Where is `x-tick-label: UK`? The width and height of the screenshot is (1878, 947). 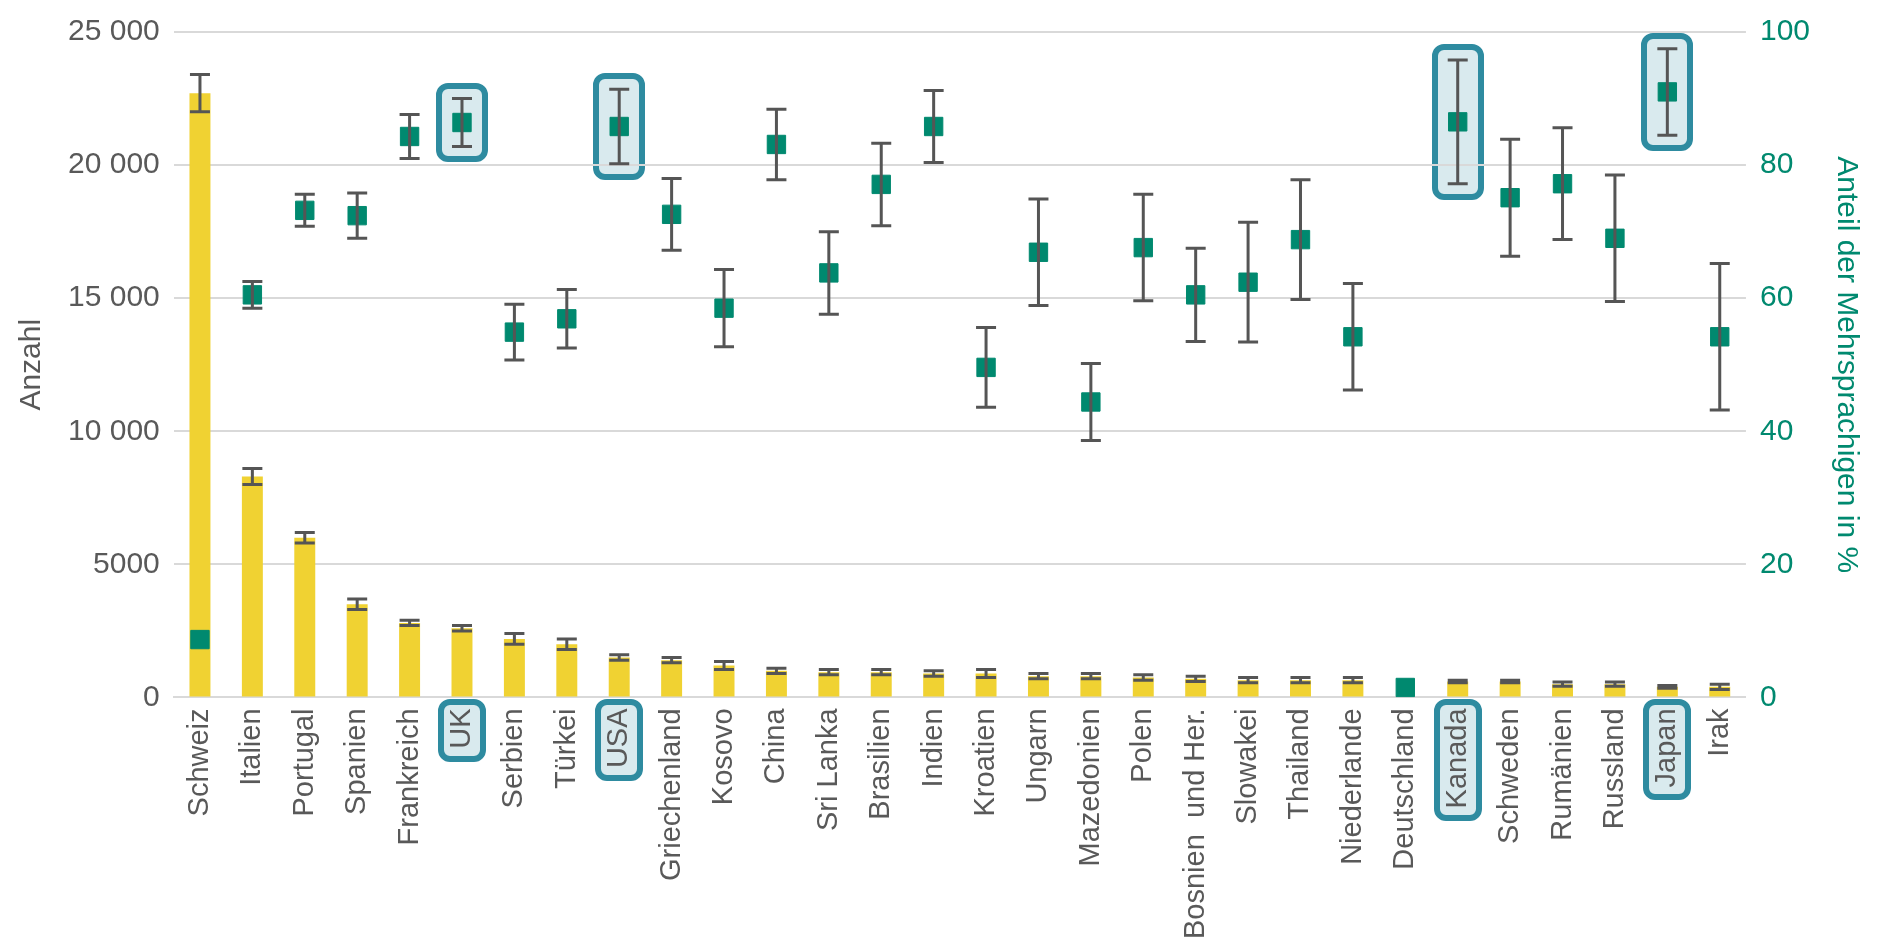
x-tick-label: UK is located at coordinates (459, 728).